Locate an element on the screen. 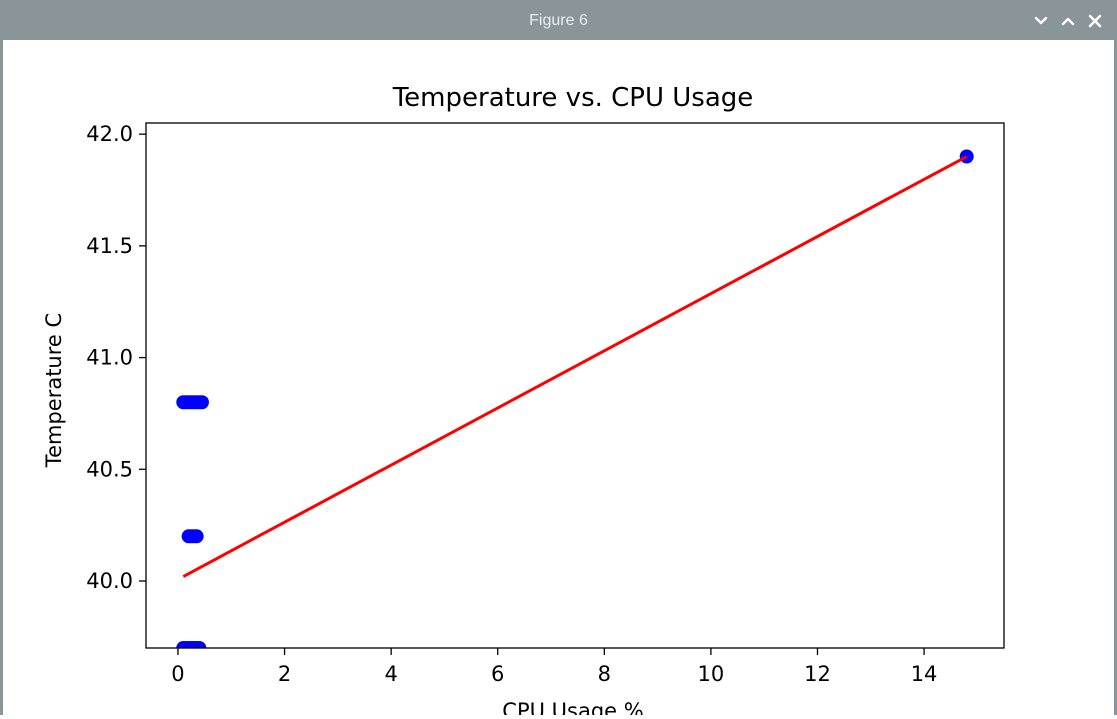 The width and height of the screenshot is (1117, 719). x-tick-label: 8 is located at coordinates (604, 674).